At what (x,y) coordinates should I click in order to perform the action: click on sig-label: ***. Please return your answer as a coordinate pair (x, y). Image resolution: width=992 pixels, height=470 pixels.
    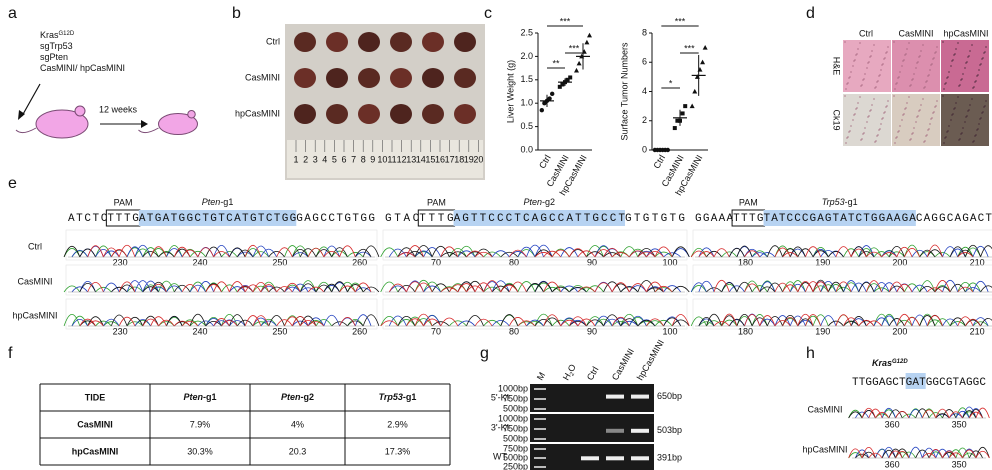
    Looking at the image, I should click on (680, 21).